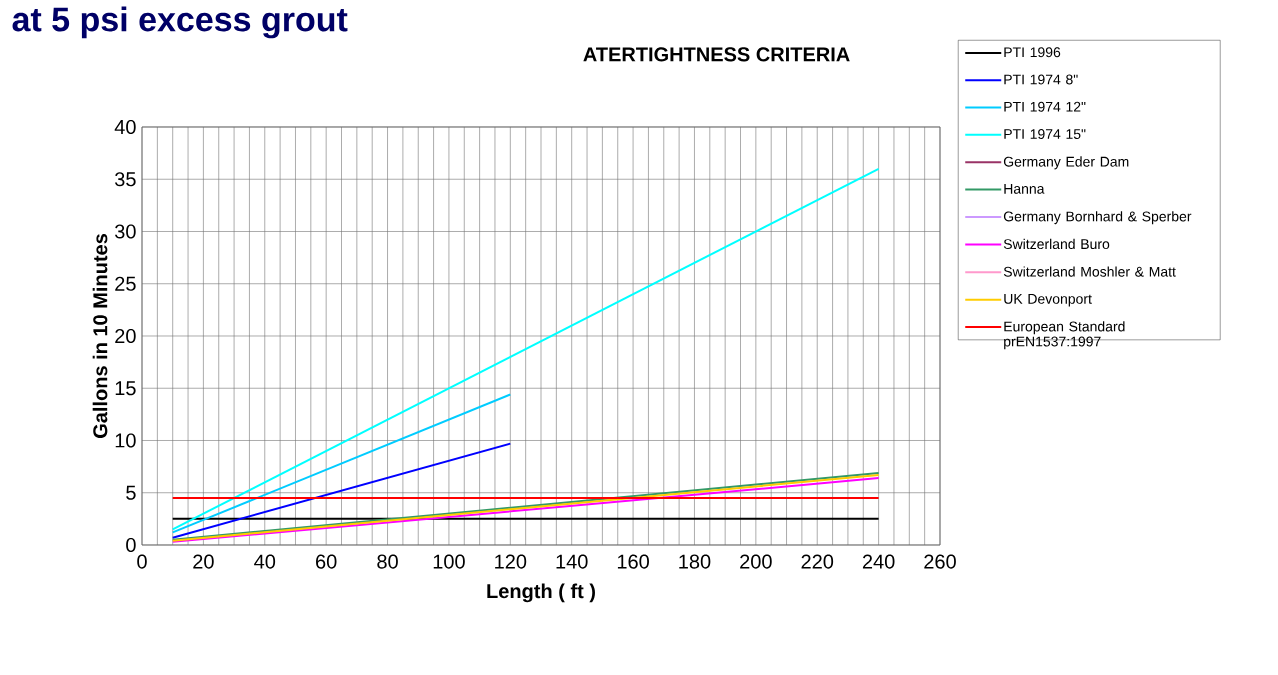 The width and height of the screenshot is (1278, 675). Describe the element at coordinates (716, 54) in the screenshot. I see `chart-title: ATERTIGHTNESS CRITERIA` at that location.